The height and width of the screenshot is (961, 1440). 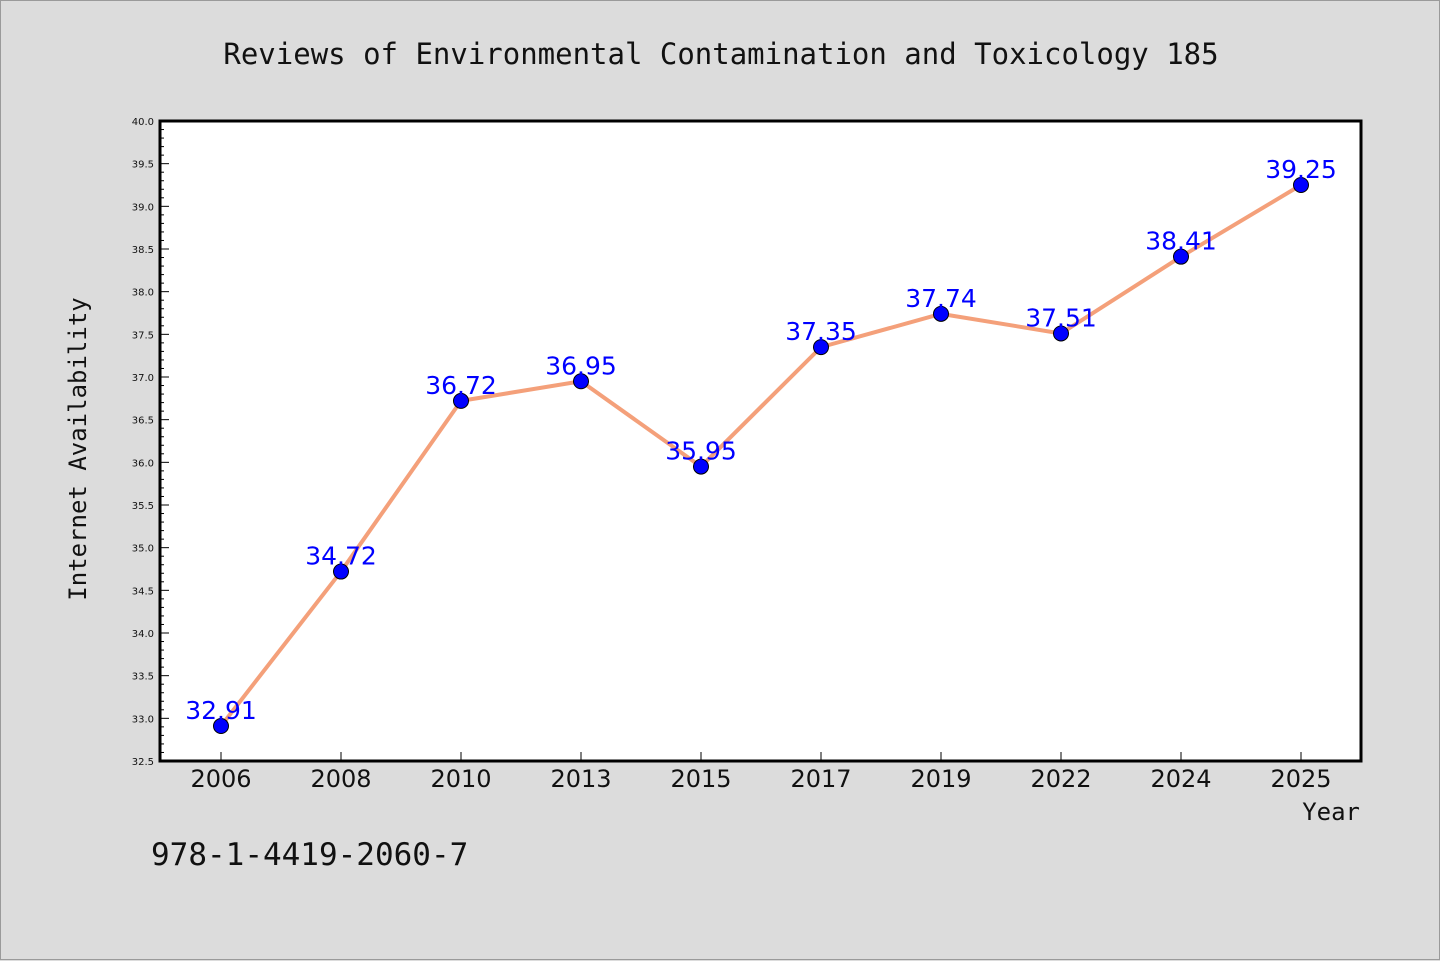 I want to click on isbn-text: 978-1-4419-2060-7, so click(x=309, y=855).